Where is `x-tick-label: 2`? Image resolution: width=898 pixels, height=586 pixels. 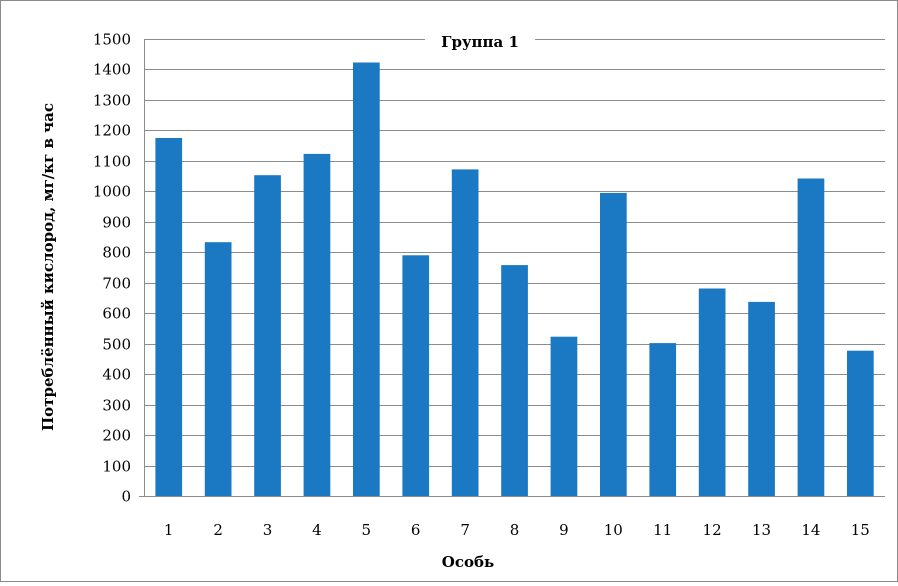
x-tick-label: 2 is located at coordinates (218, 530).